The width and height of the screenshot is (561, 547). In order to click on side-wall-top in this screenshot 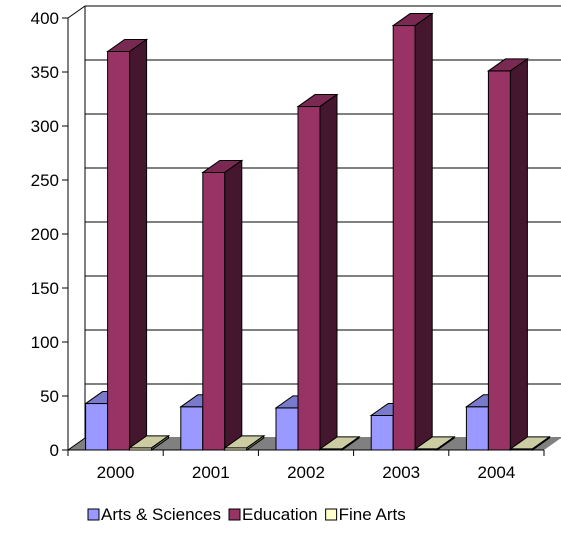, I will do `click(76, 12)`.